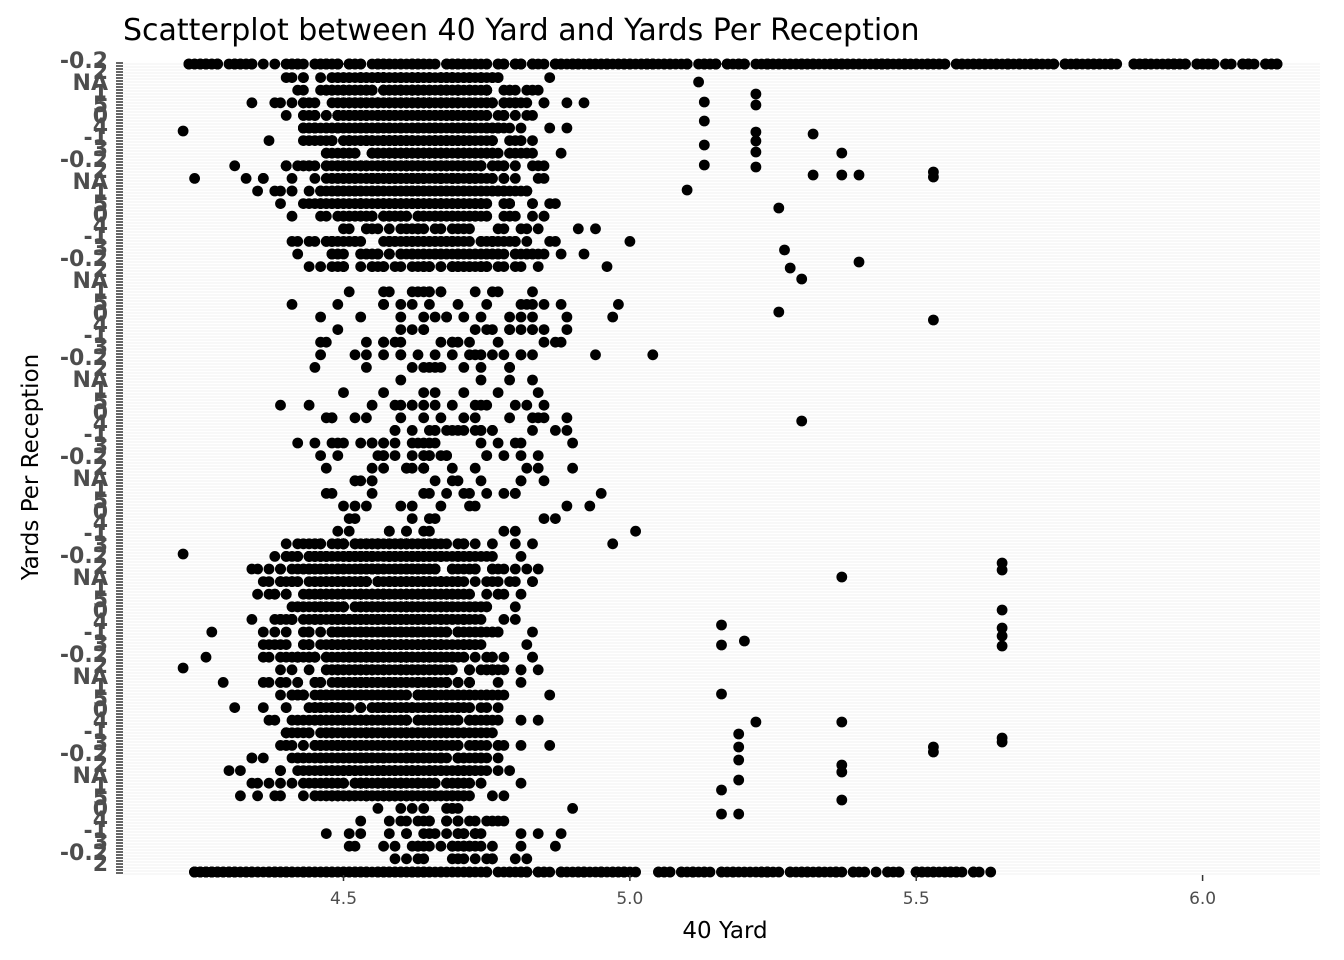 Image resolution: width=1344 pixels, height=960 pixels. Describe the element at coordinates (100, 303) in the screenshot. I see `y-tick-label: 5` at that location.